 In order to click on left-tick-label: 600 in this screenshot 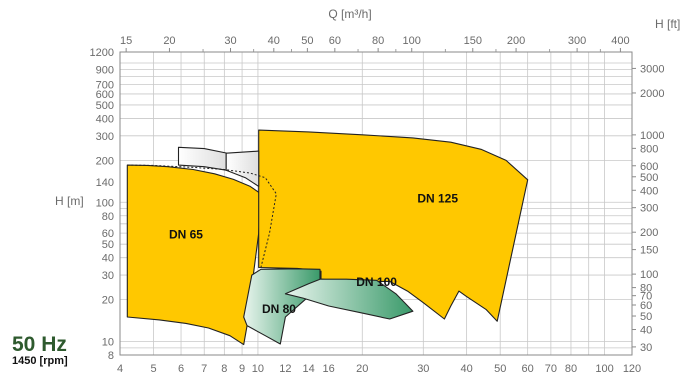, I will do `click(105, 95)`.